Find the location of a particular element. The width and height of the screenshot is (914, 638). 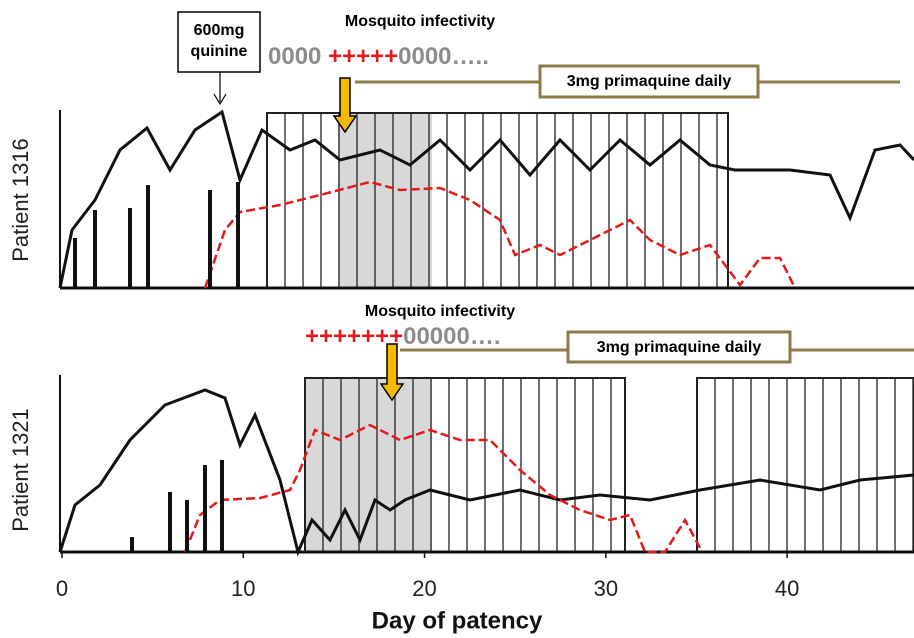

hatch-lines is located at coordinates (501, 200).